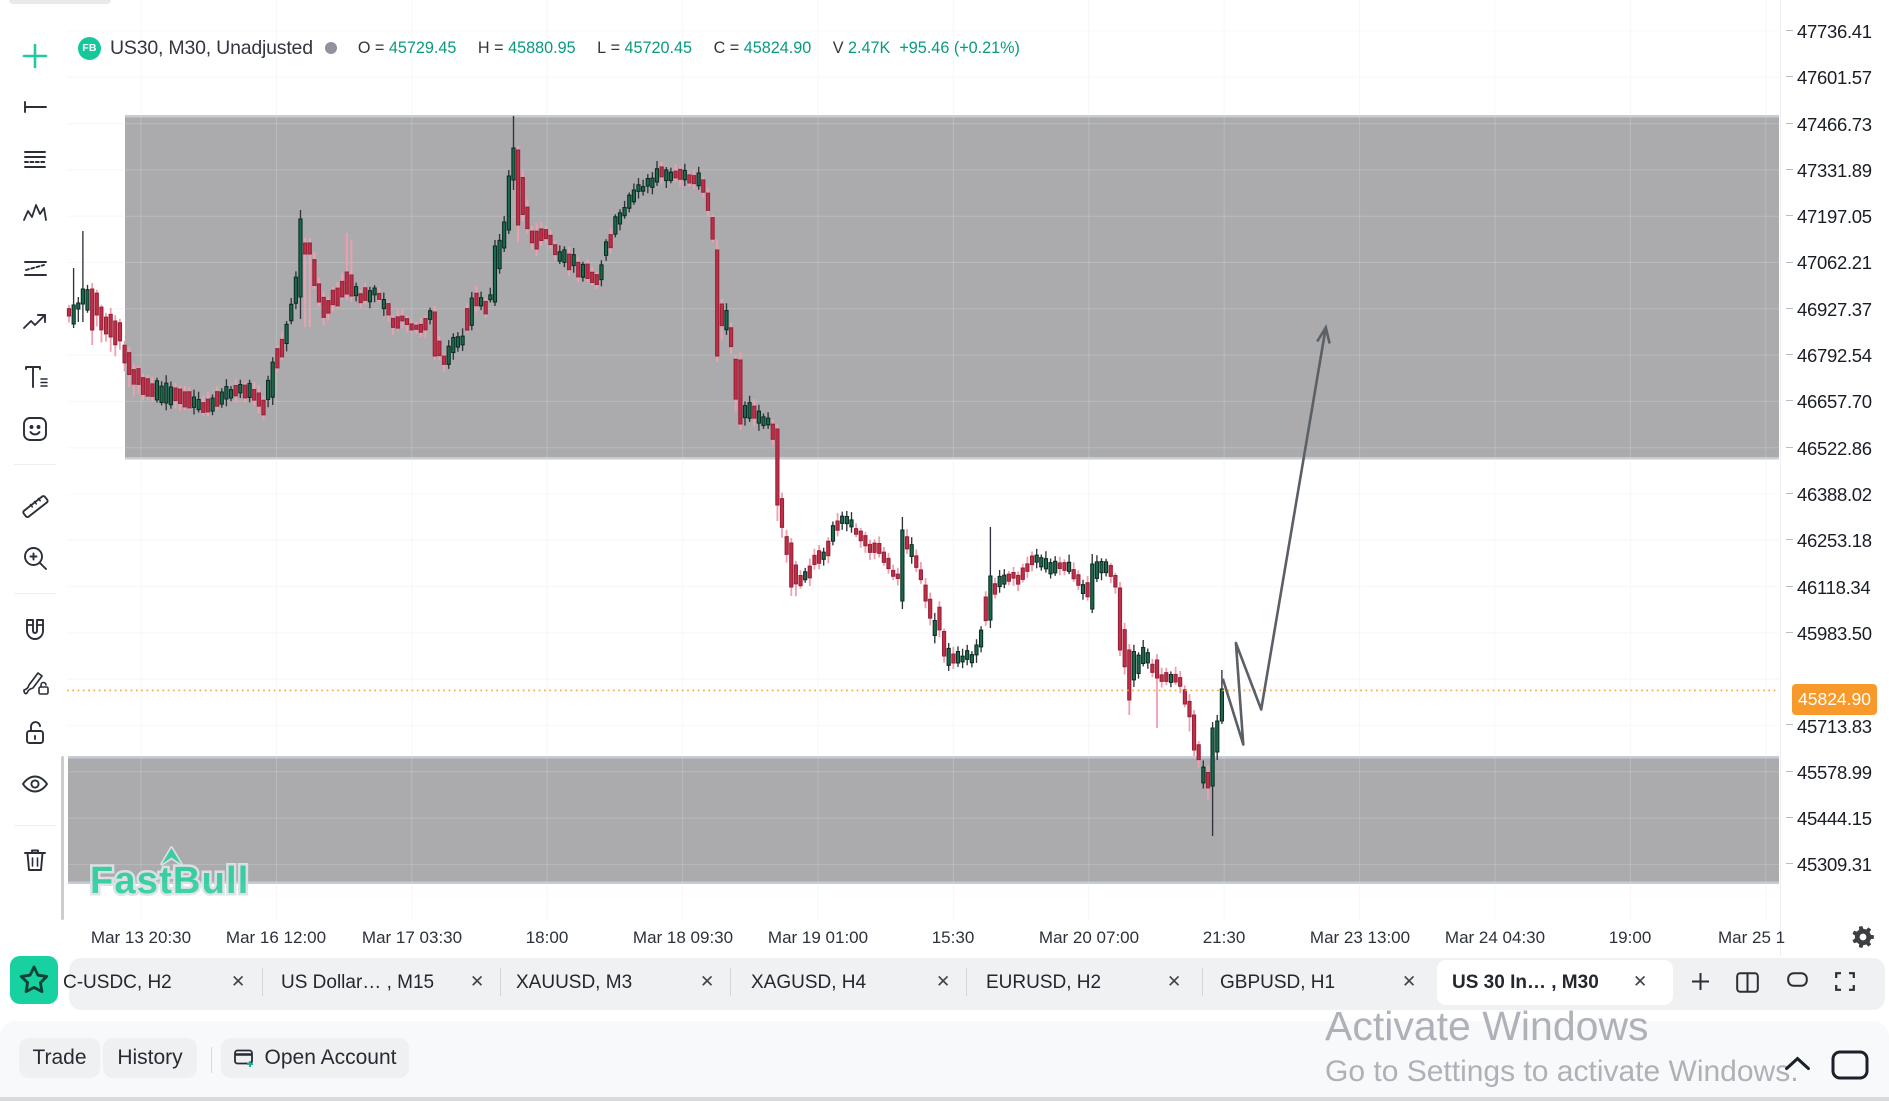  Describe the element at coordinates (170, 881) in the screenshot. I see `svg-text: FastBull` at that location.